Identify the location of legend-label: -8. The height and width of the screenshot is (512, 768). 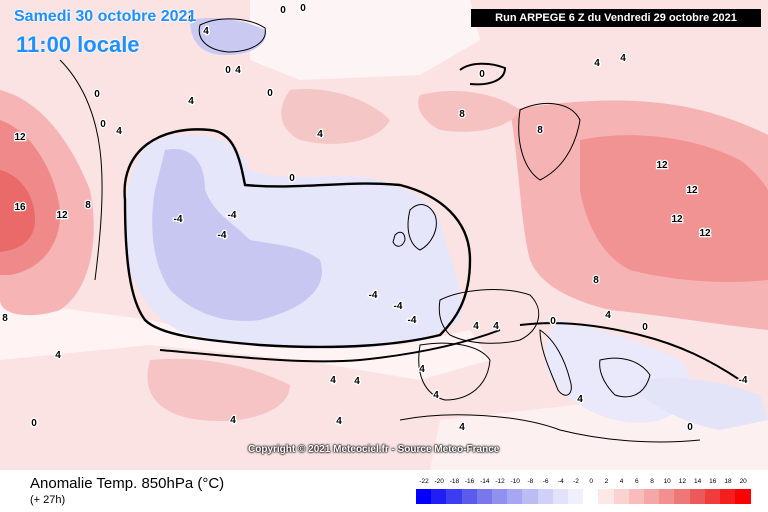
(530, 481).